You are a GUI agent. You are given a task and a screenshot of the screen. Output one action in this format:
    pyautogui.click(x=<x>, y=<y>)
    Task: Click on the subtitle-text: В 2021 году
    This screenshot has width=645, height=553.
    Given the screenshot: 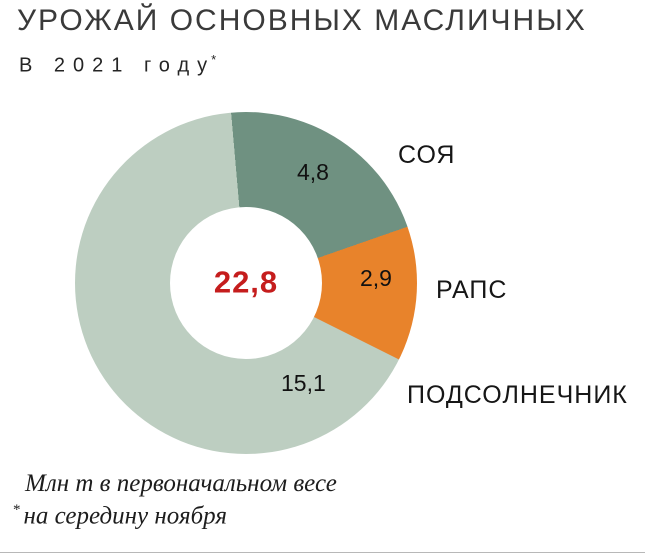 What is the action you would take?
    pyautogui.click(x=117, y=65)
    